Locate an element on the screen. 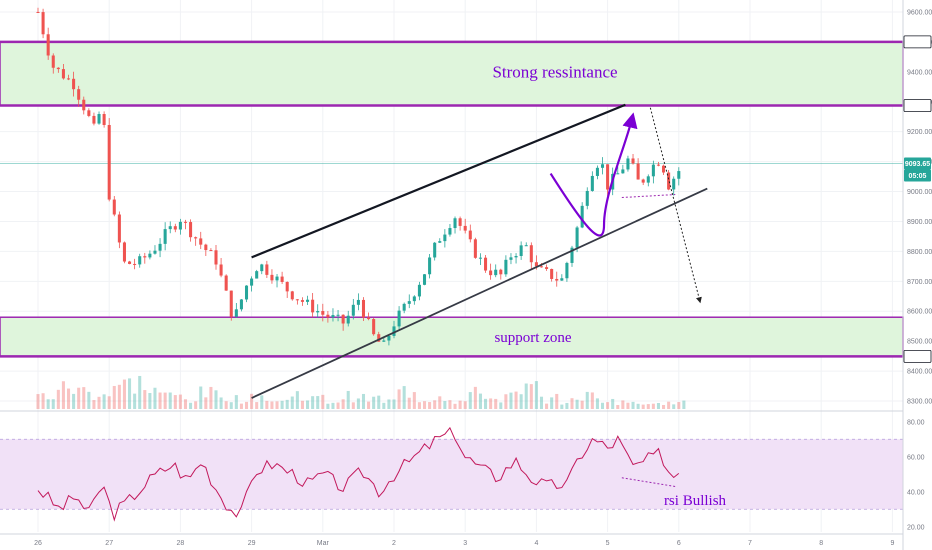 This screenshot has height=550, width=932. countdown-tag-bg is located at coordinates (917, 175).